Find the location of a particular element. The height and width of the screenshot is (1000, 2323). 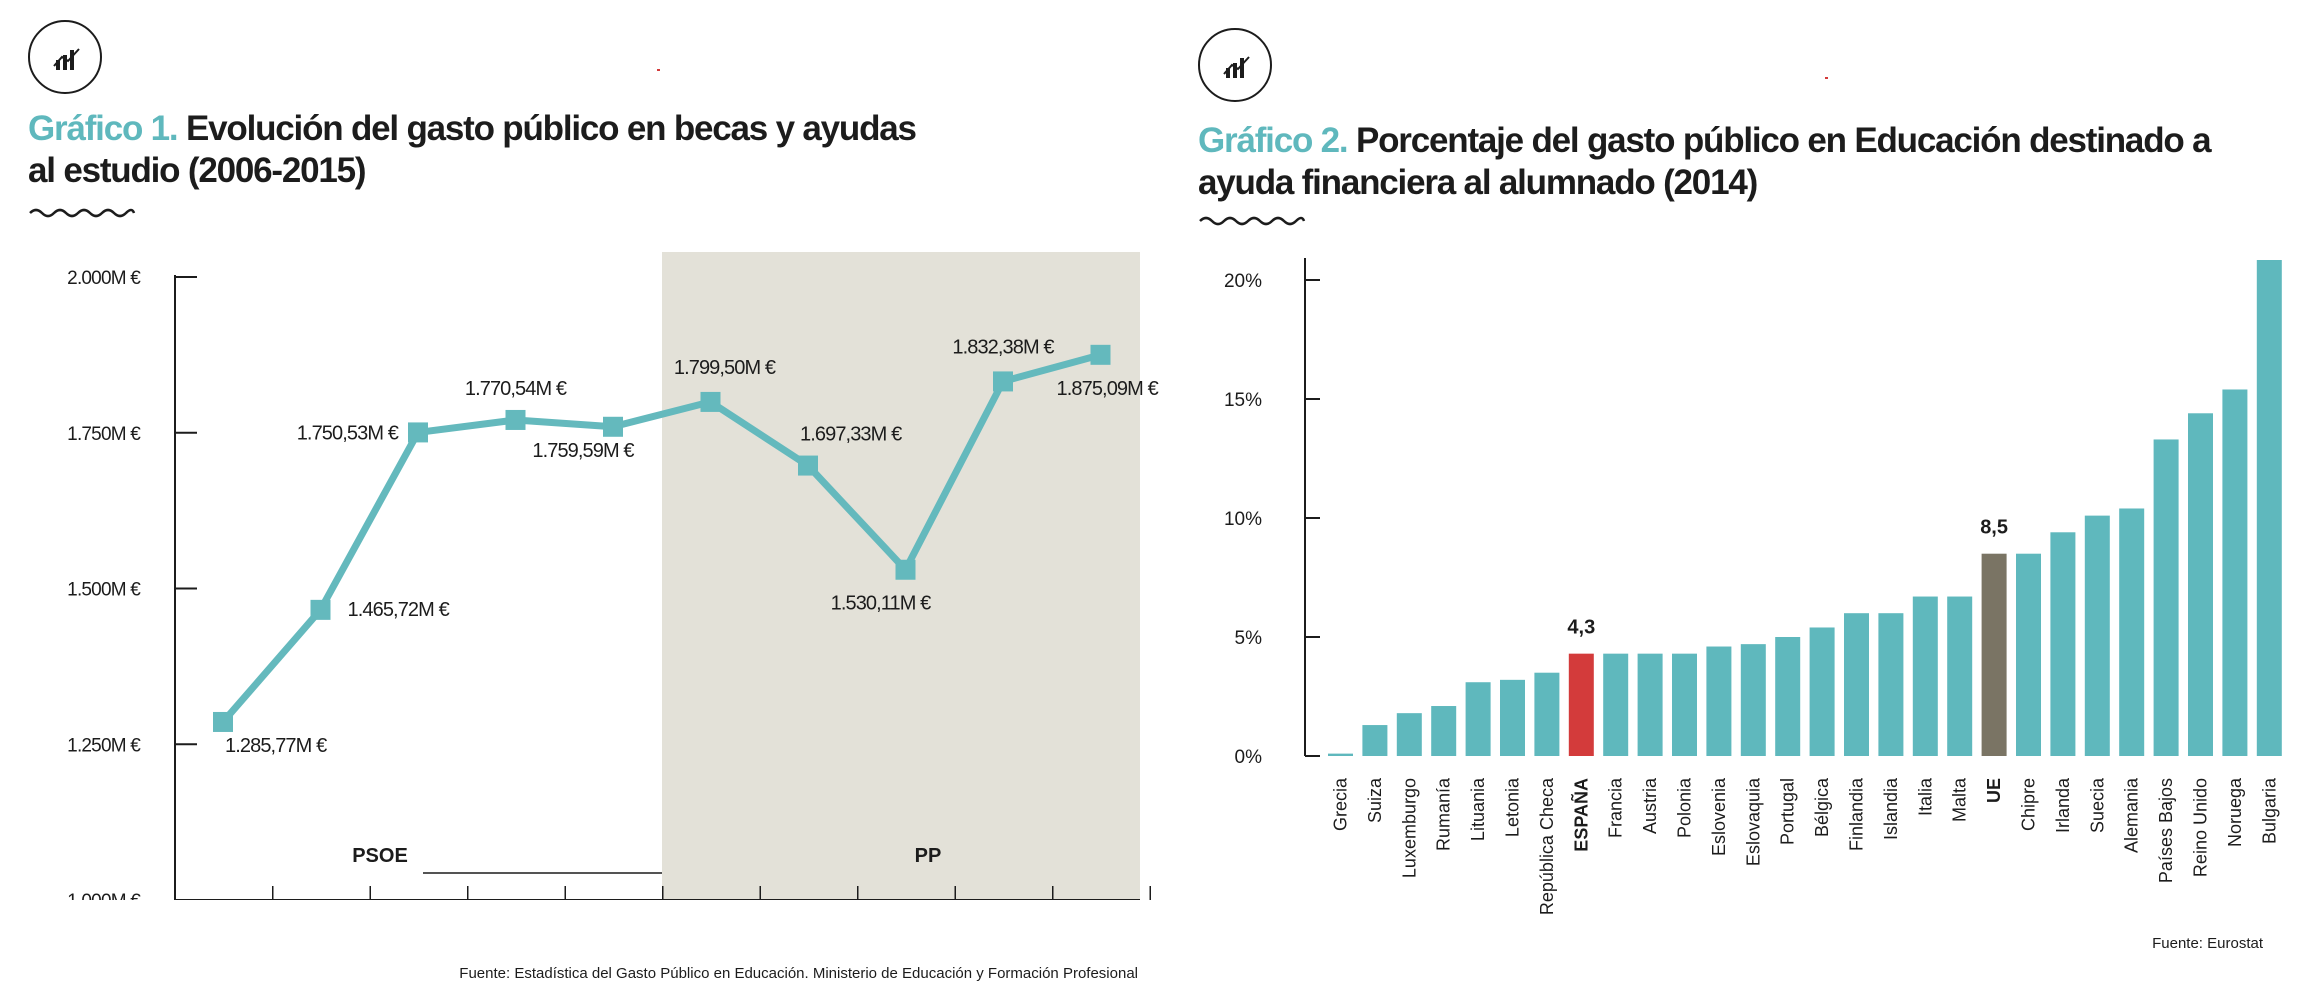

category-label: Luxemburgo is located at coordinates (1409, 828).